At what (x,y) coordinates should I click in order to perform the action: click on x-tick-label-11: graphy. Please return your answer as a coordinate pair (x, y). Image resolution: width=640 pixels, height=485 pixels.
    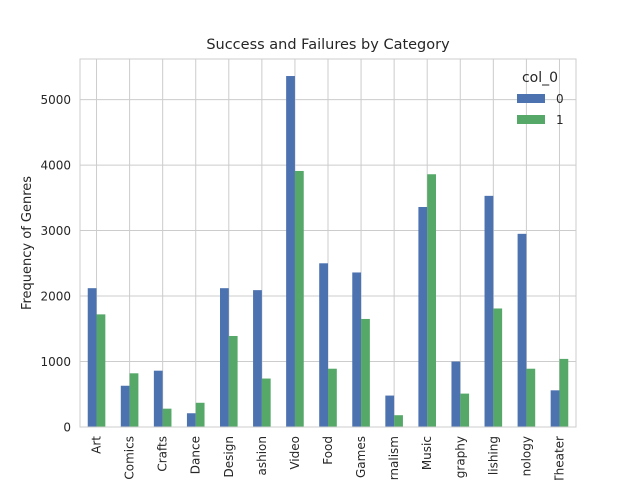
    Looking at the image, I should click on (460, 457).